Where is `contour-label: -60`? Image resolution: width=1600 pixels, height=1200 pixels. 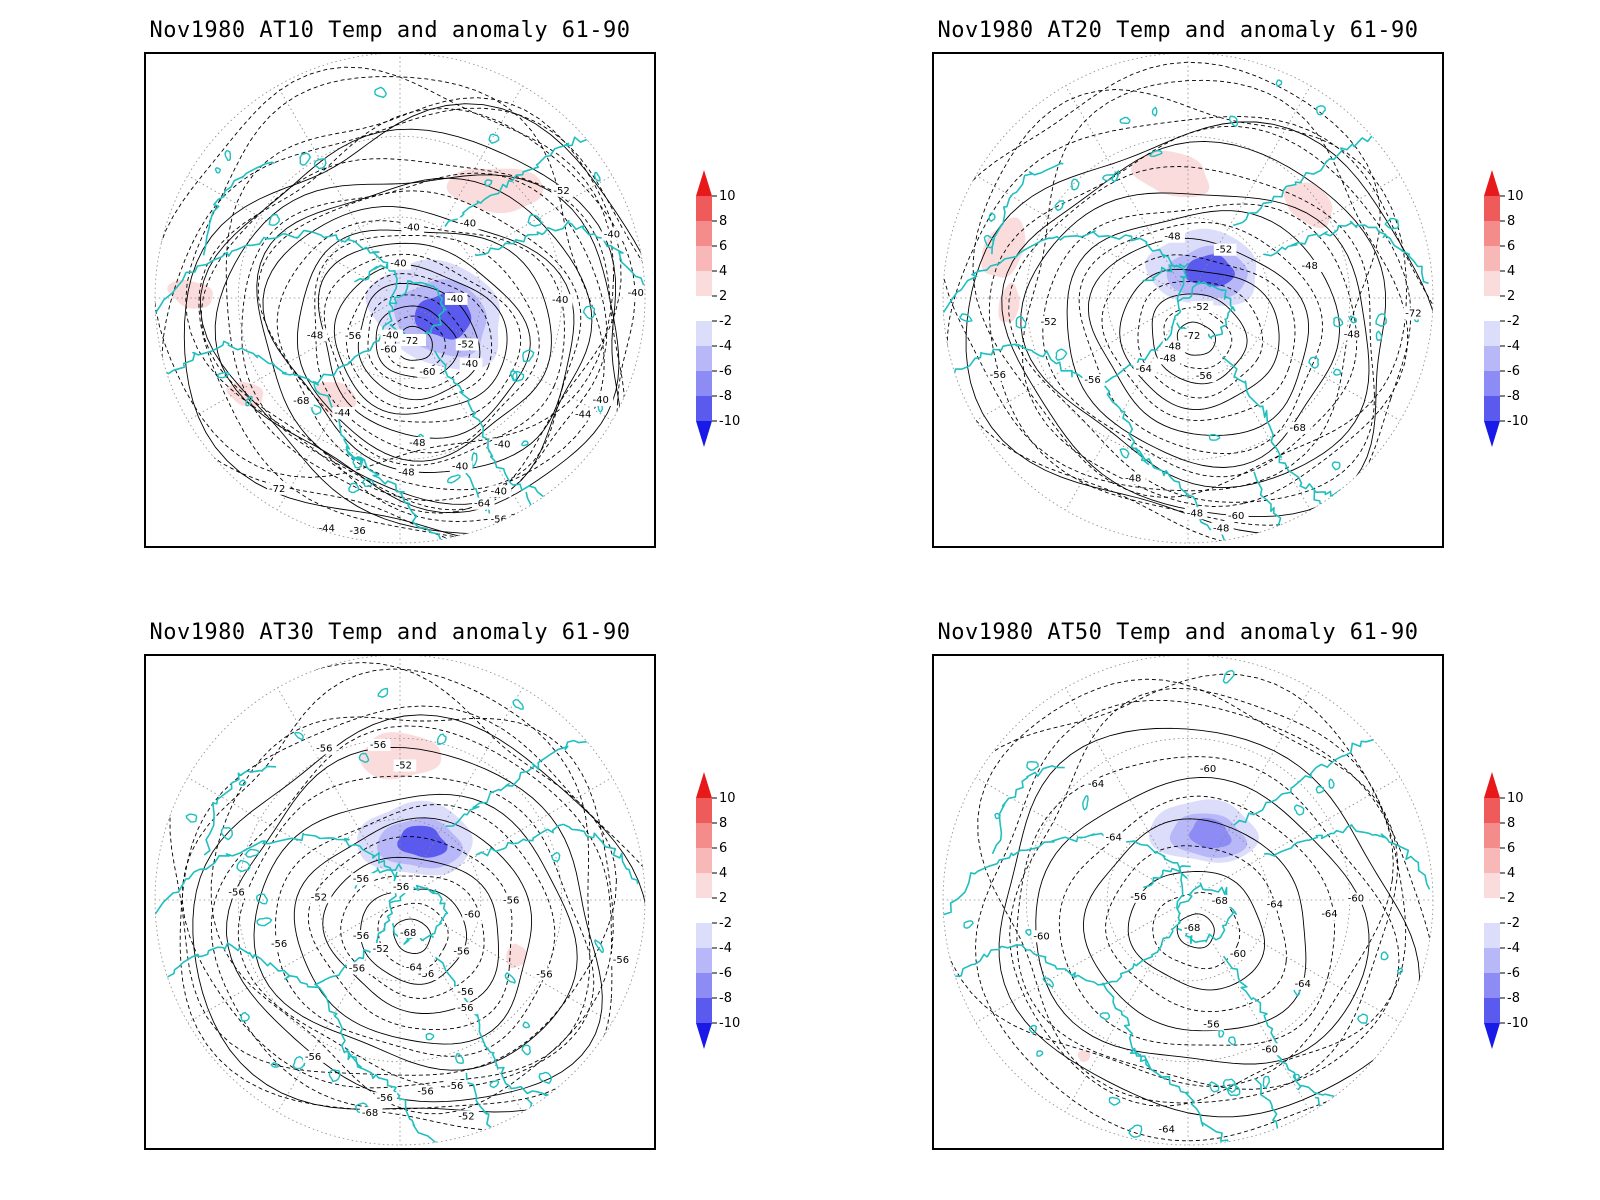 contour-label: -60 is located at coordinates (1236, 516).